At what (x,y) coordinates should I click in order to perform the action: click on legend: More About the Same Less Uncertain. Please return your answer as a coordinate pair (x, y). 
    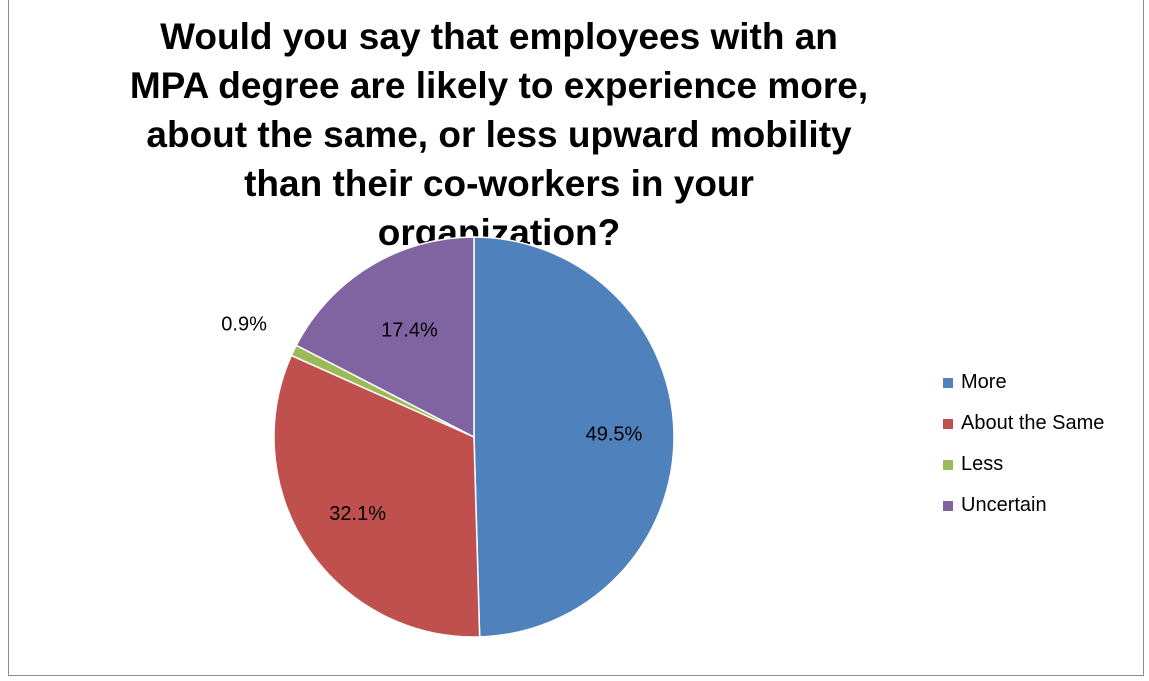
    Looking at the image, I should click on (1023, 451).